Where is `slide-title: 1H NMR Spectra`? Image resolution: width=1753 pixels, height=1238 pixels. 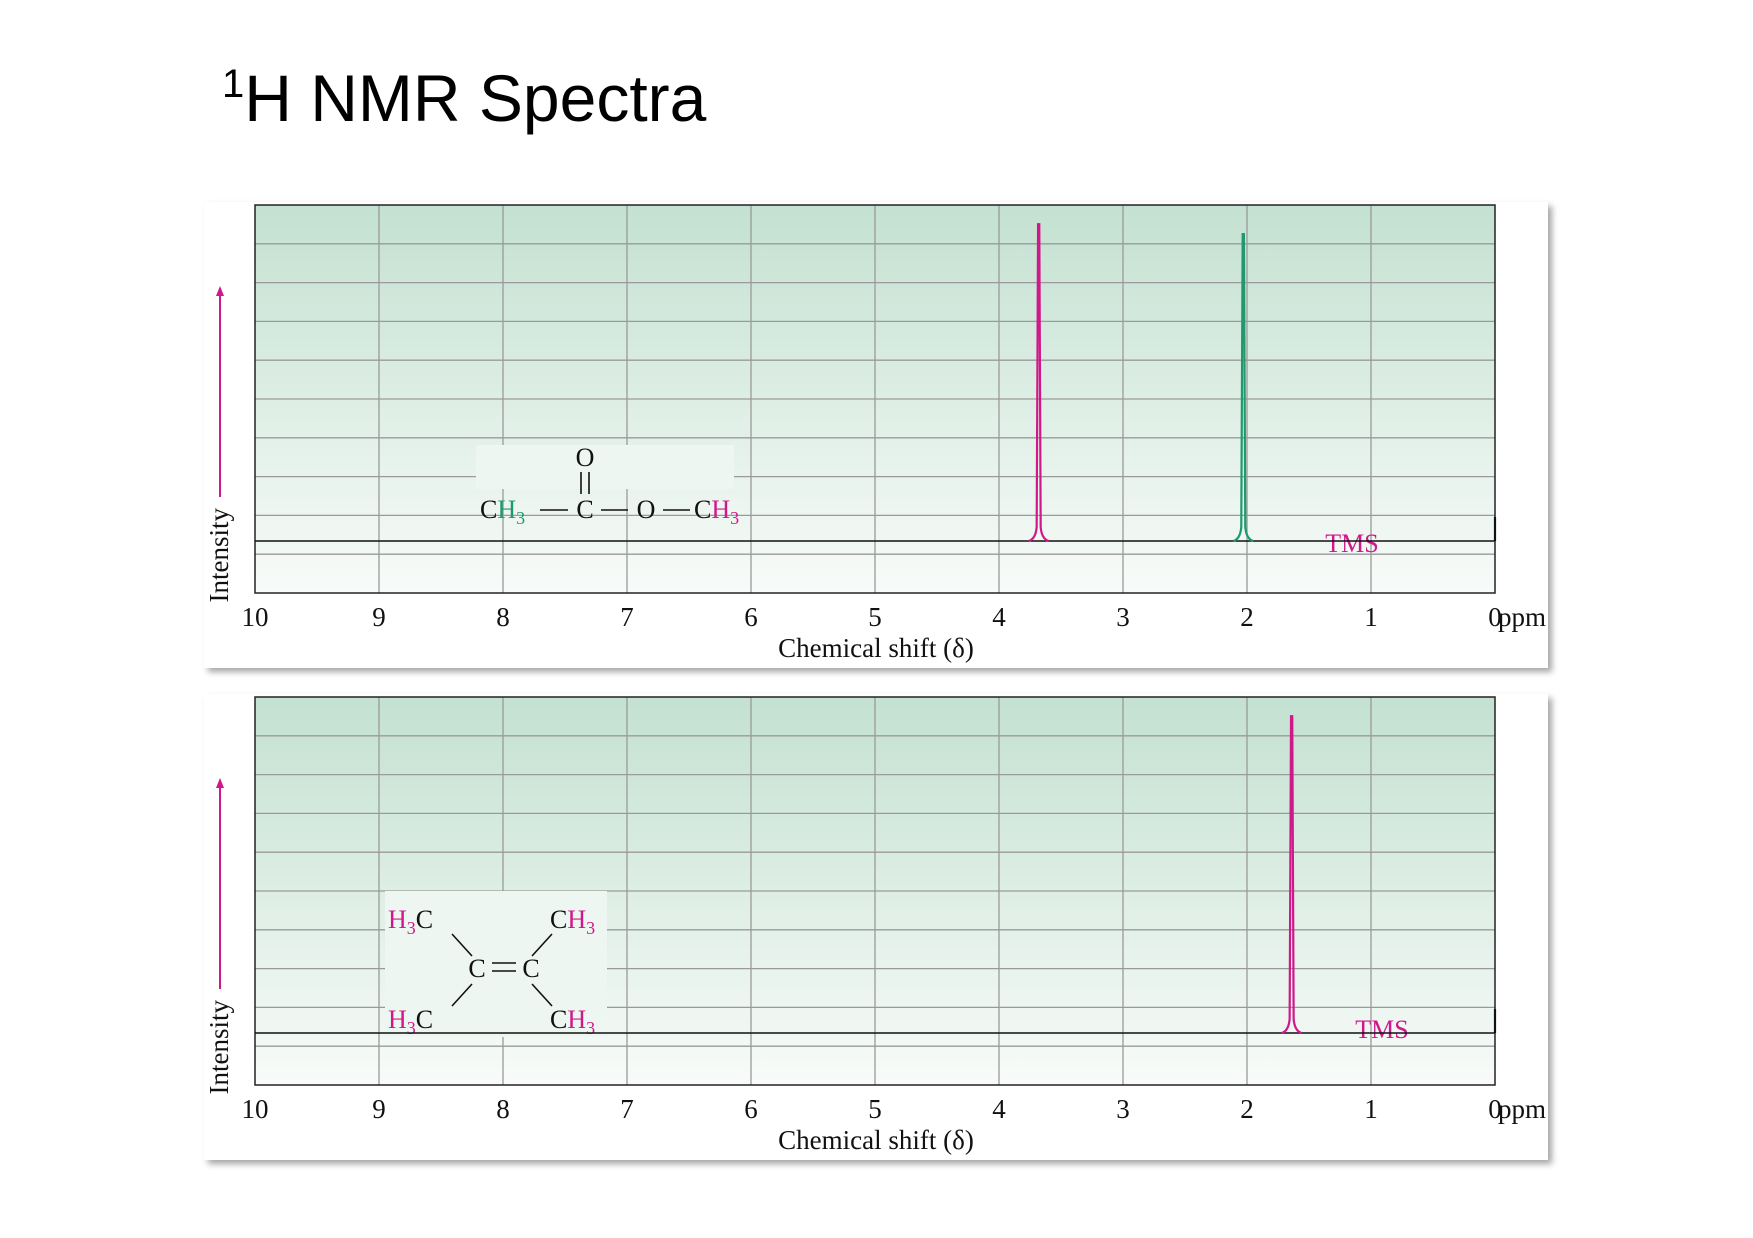 slide-title: 1H NMR Spectra is located at coordinates (464, 98).